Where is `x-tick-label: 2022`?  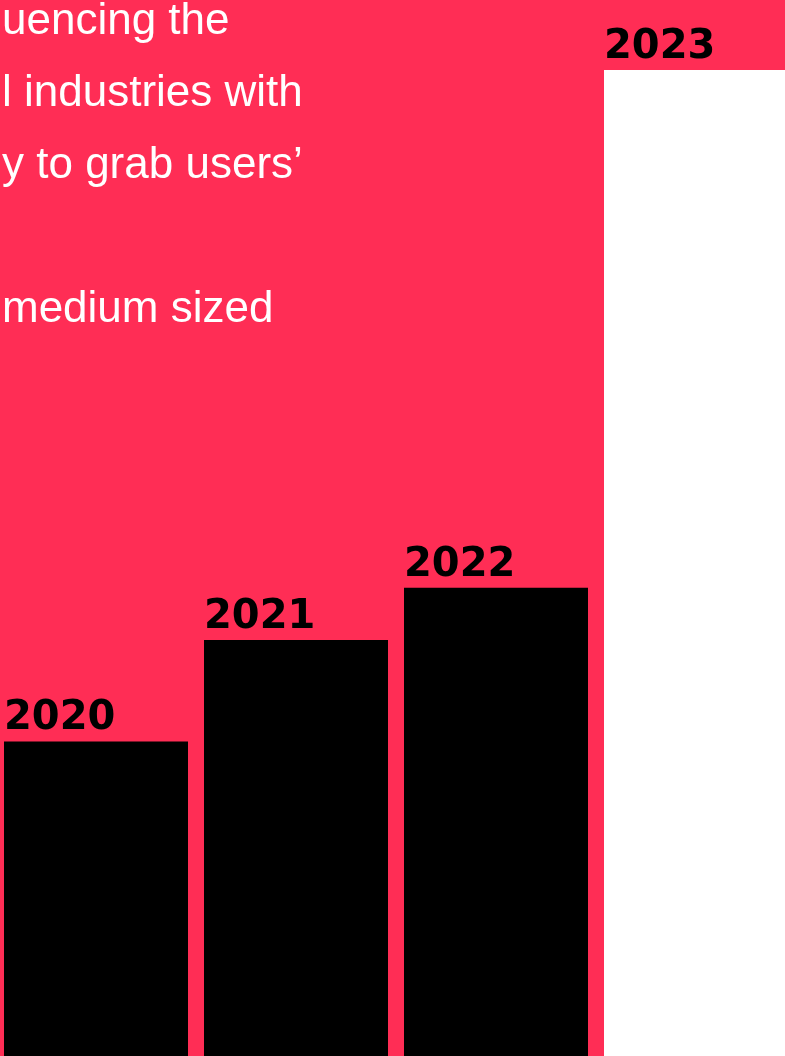
x-tick-label: 2022 is located at coordinates (460, 561).